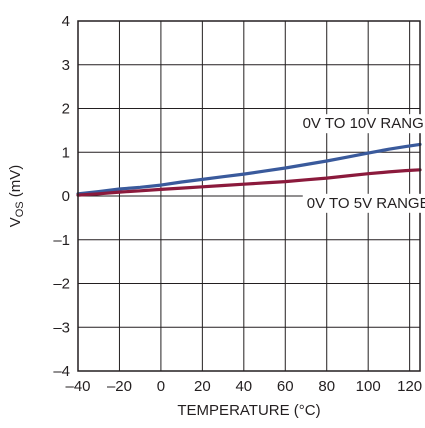 This screenshot has height=428, width=425. I want to click on y-axis-title-subscript: OS, so click(20, 209).